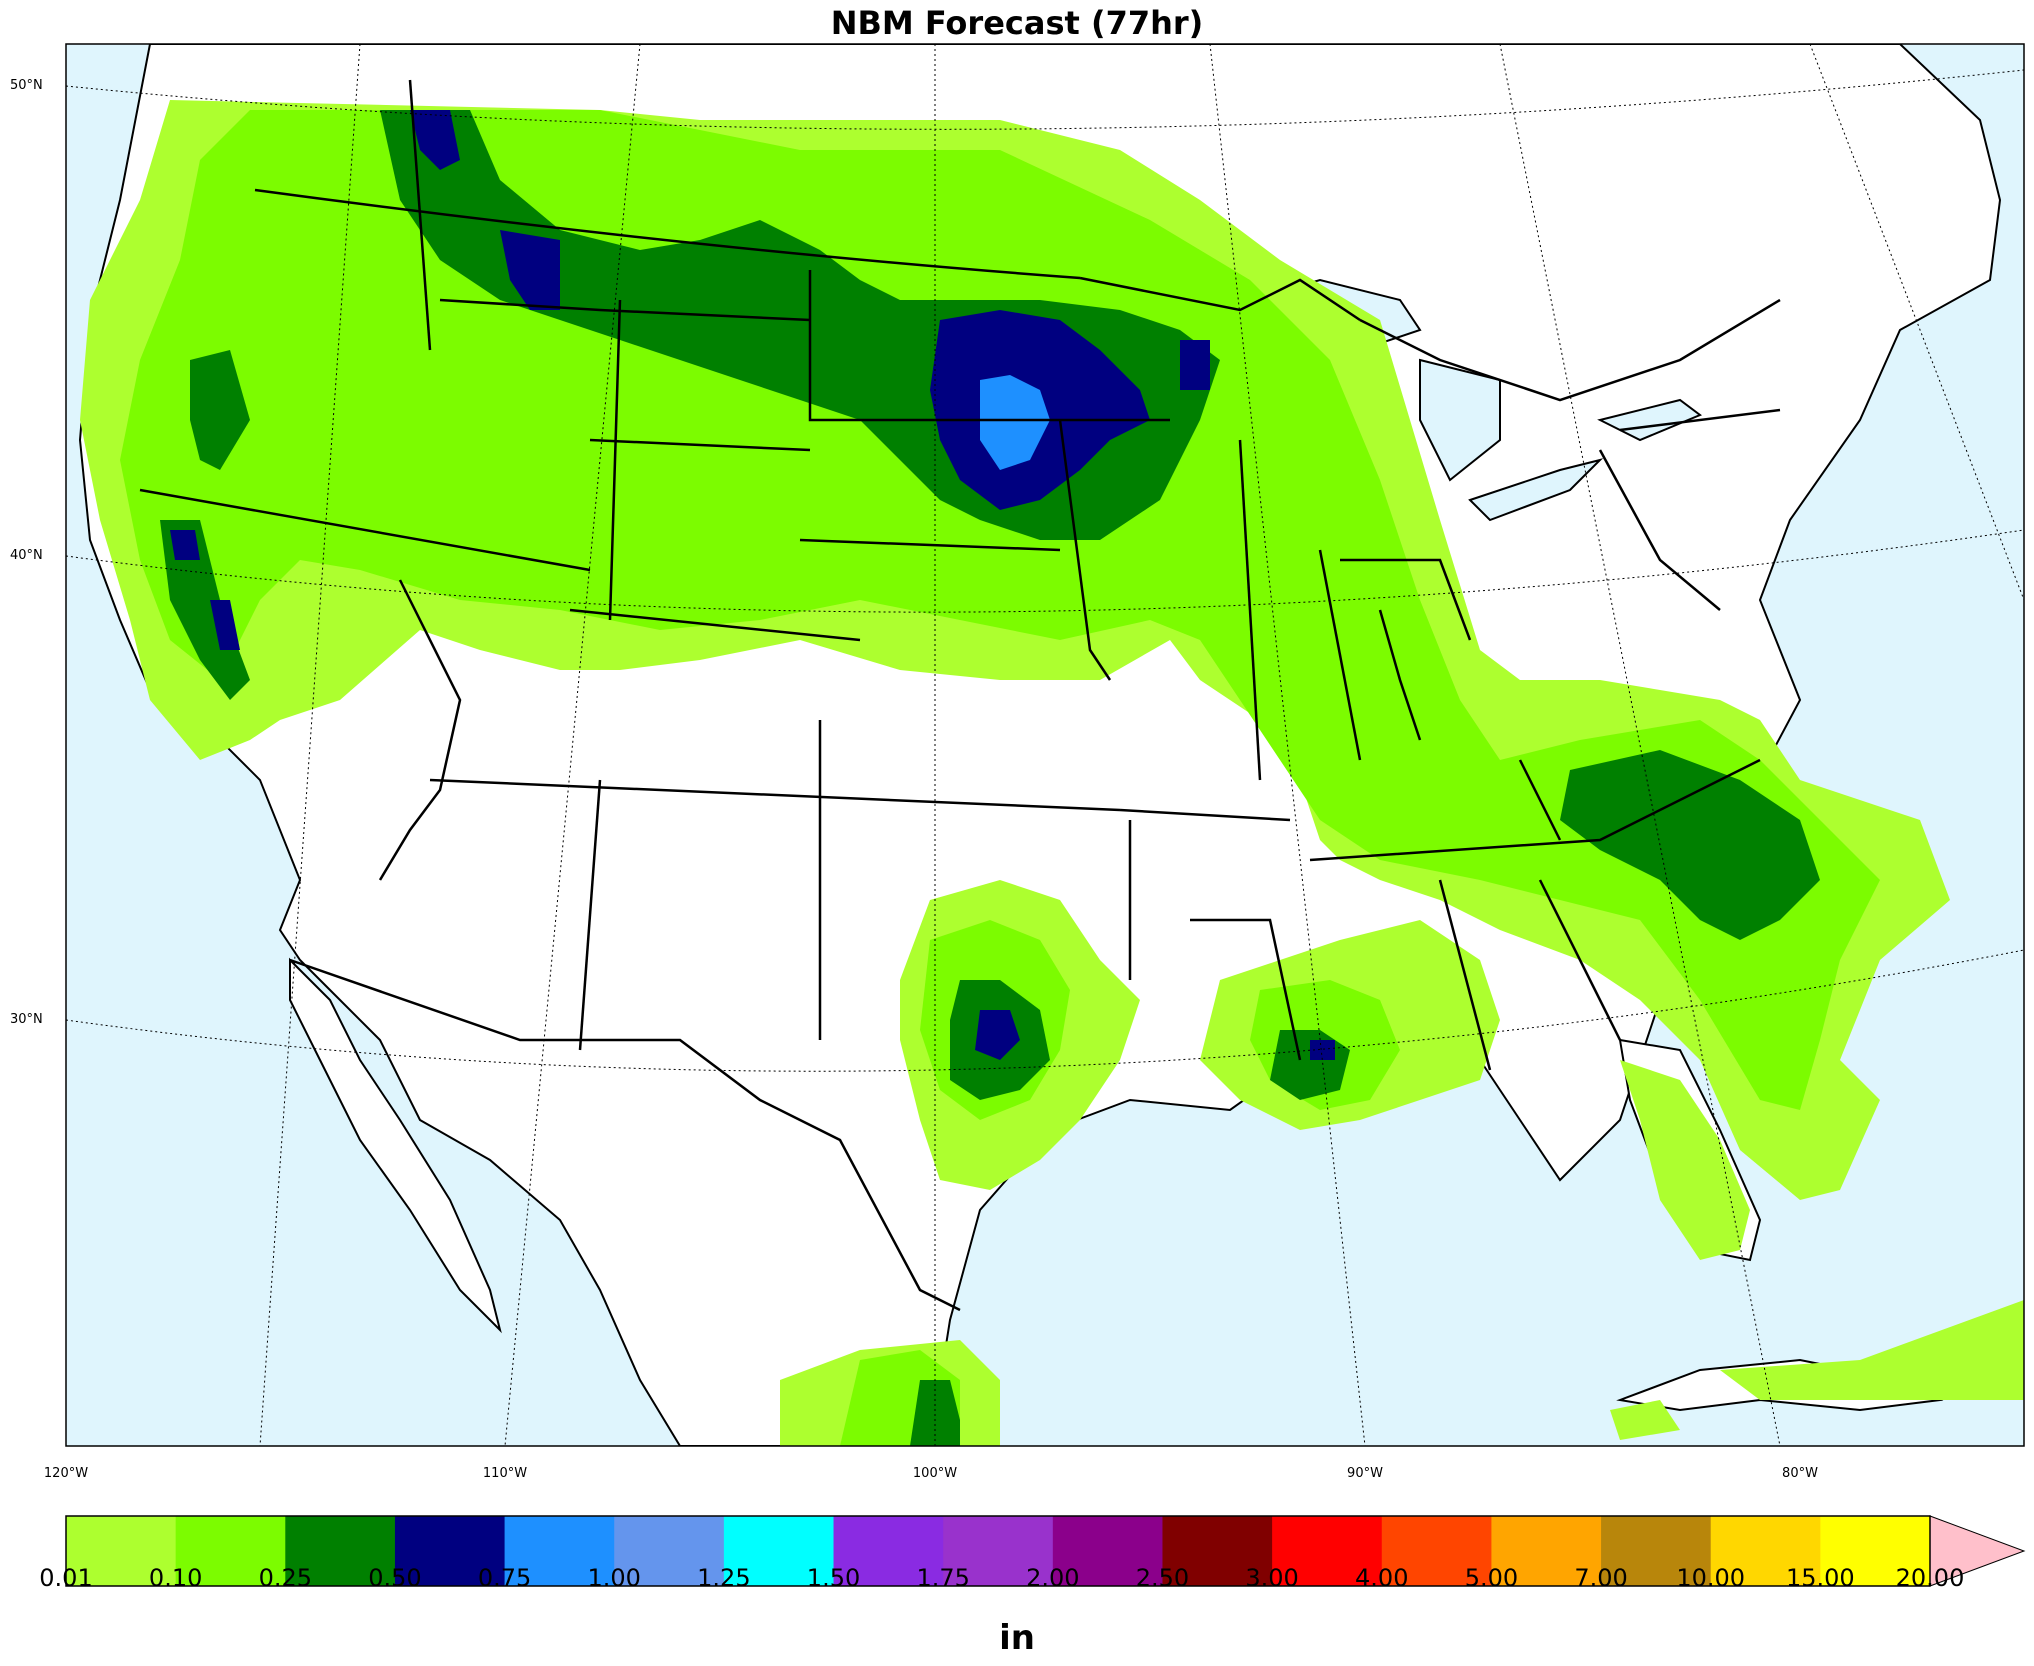  Describe the element at coordinates (833, 1578) in the screenshot. I see `colorbar-tick-label: 1.50` at that location.